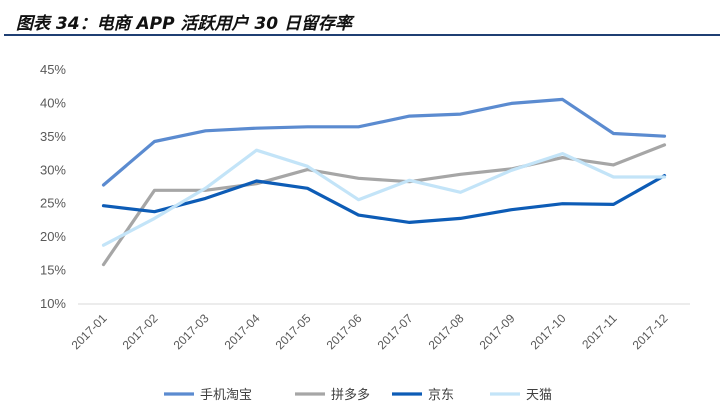 This screenshot has width=724, height=415. I want to click on x-tick-label: 2017-11, so click(599, 331).